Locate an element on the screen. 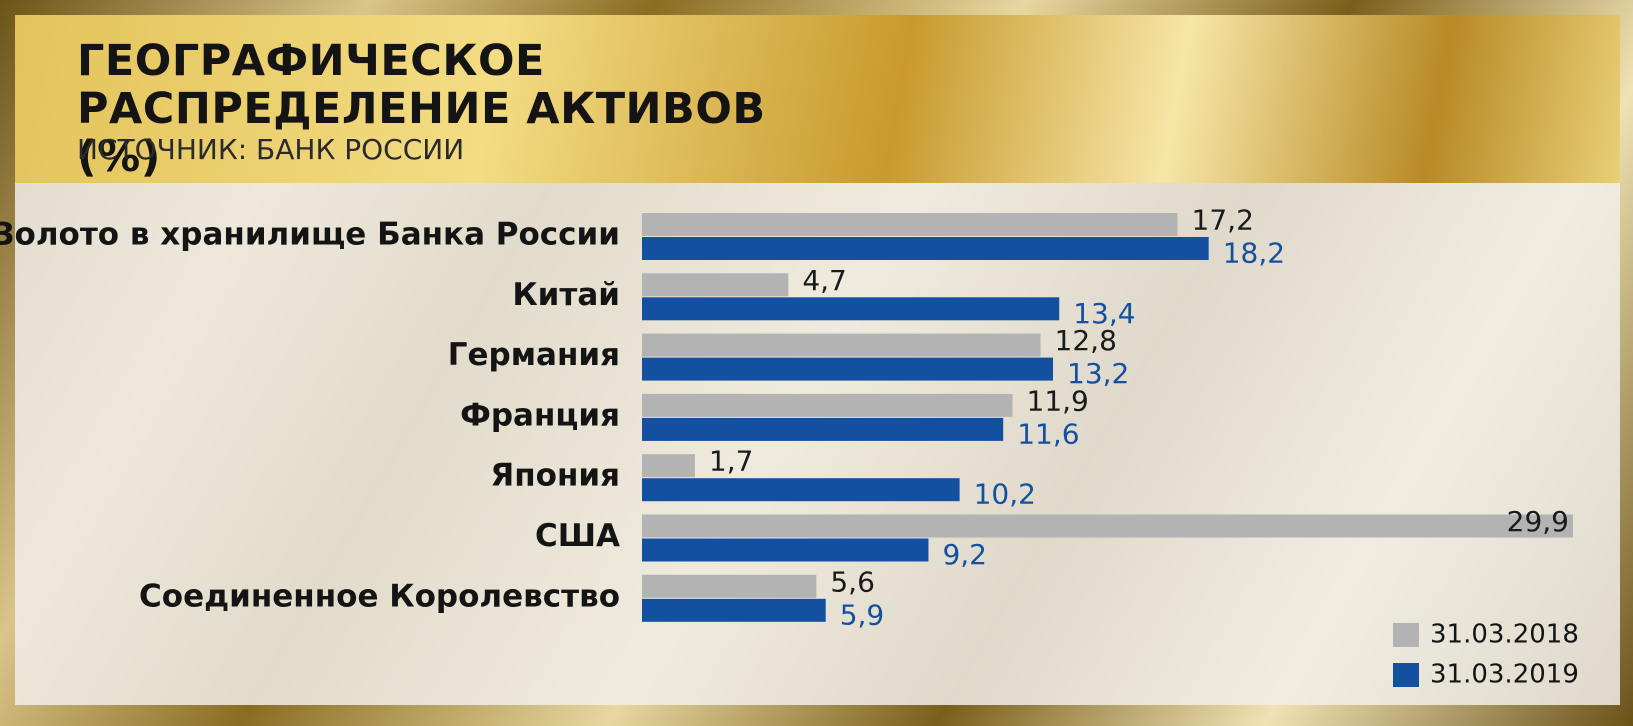  value-label: 11,6 is located at coordinates (1048, 433).